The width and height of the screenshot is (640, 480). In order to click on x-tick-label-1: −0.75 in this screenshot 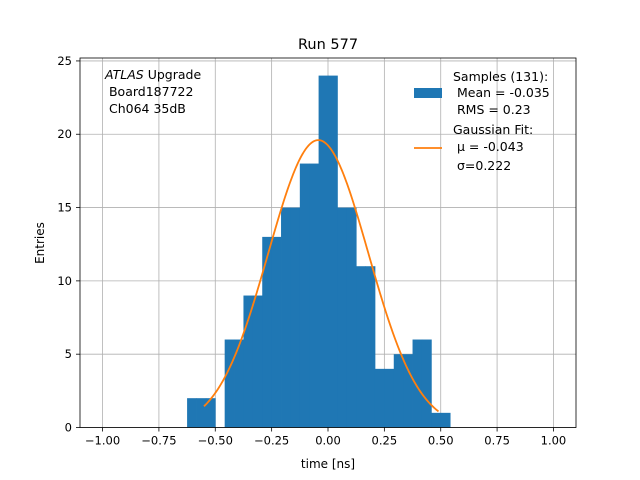, I will do `click(158, 441)`.